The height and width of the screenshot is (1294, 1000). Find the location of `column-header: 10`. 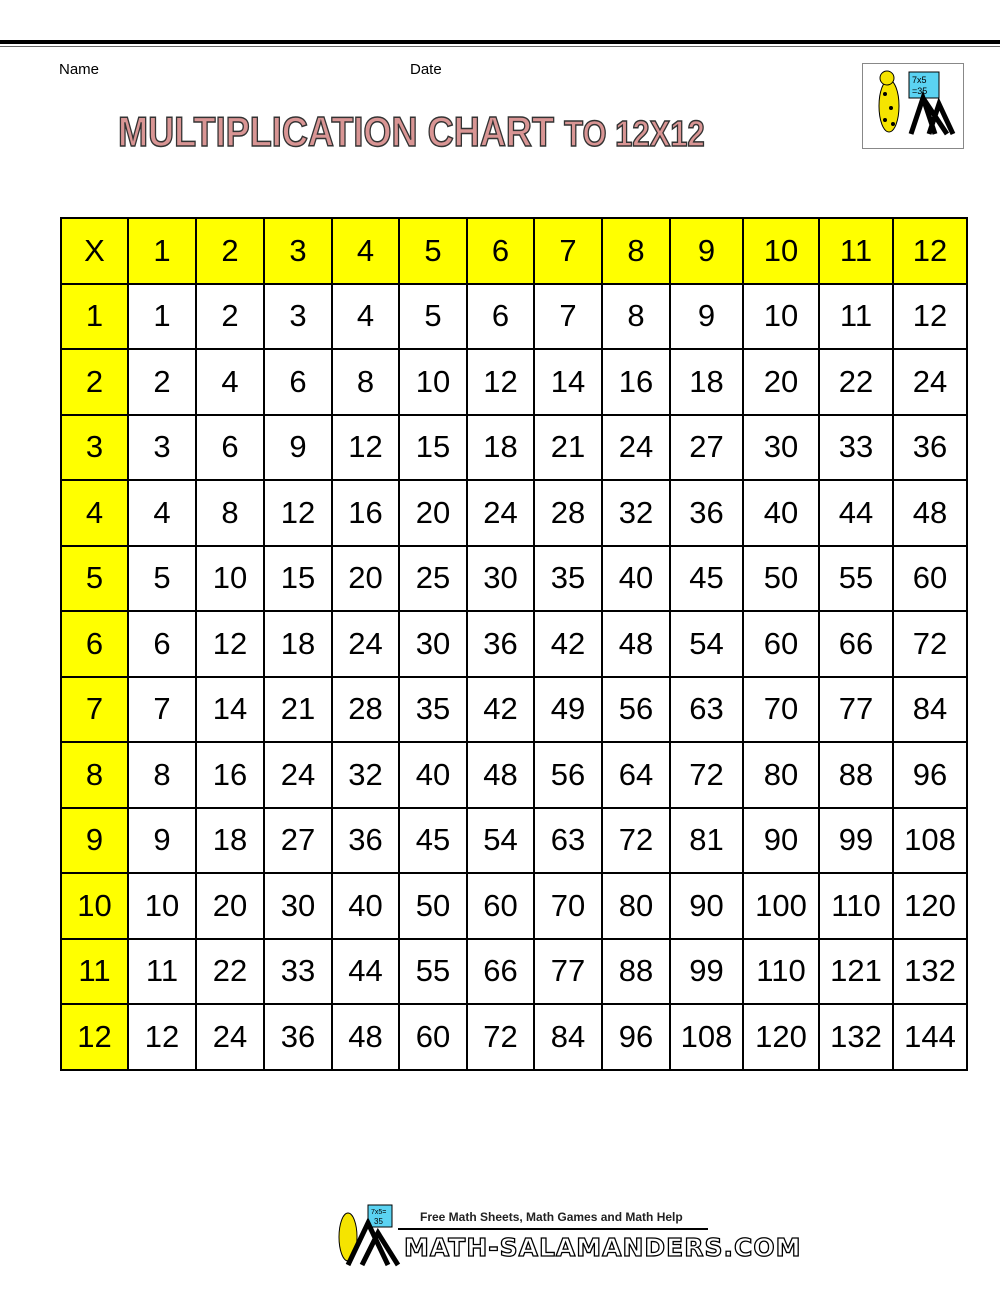

column-header: 10 is located at coordinates (781, 251).